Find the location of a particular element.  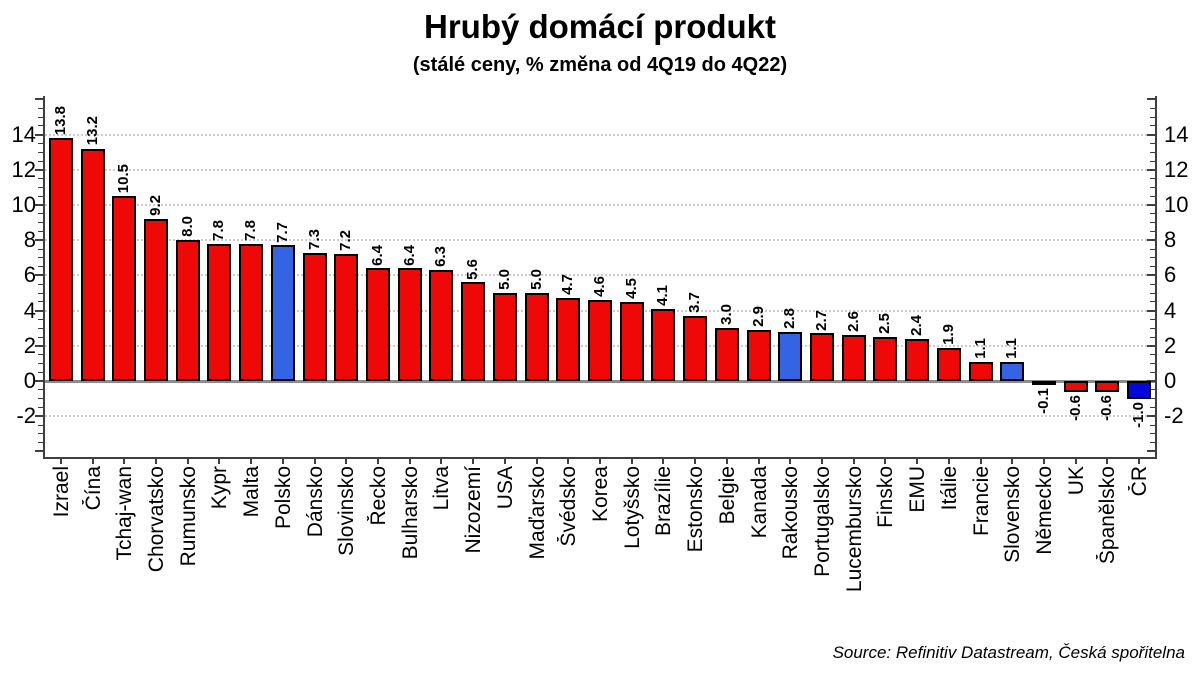

x-tick-Malta is located at coordinates (251, 461).